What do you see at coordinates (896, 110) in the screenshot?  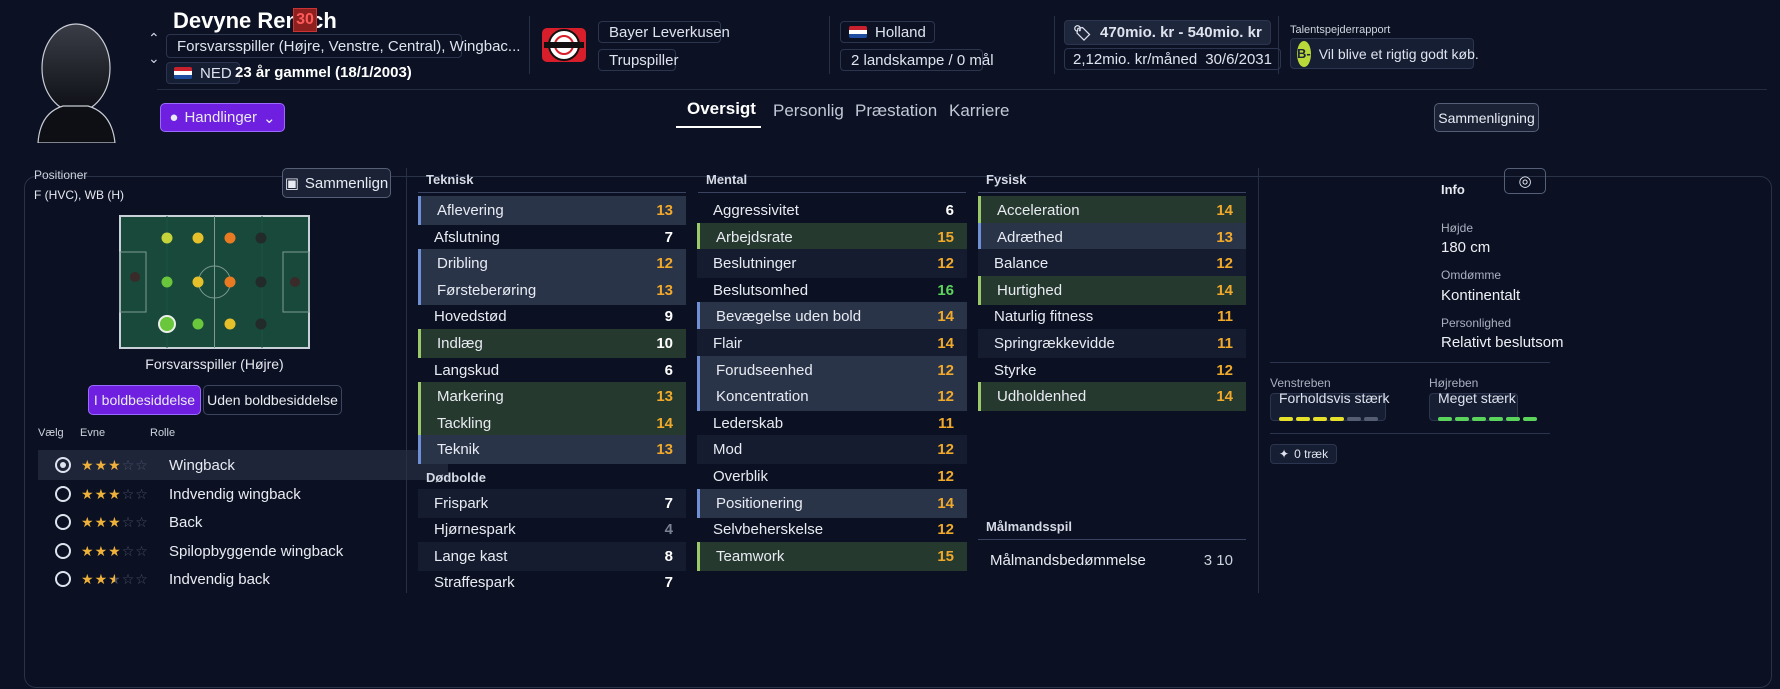 I see `tab-performance: Præstation` at bounding box center [896, 110].